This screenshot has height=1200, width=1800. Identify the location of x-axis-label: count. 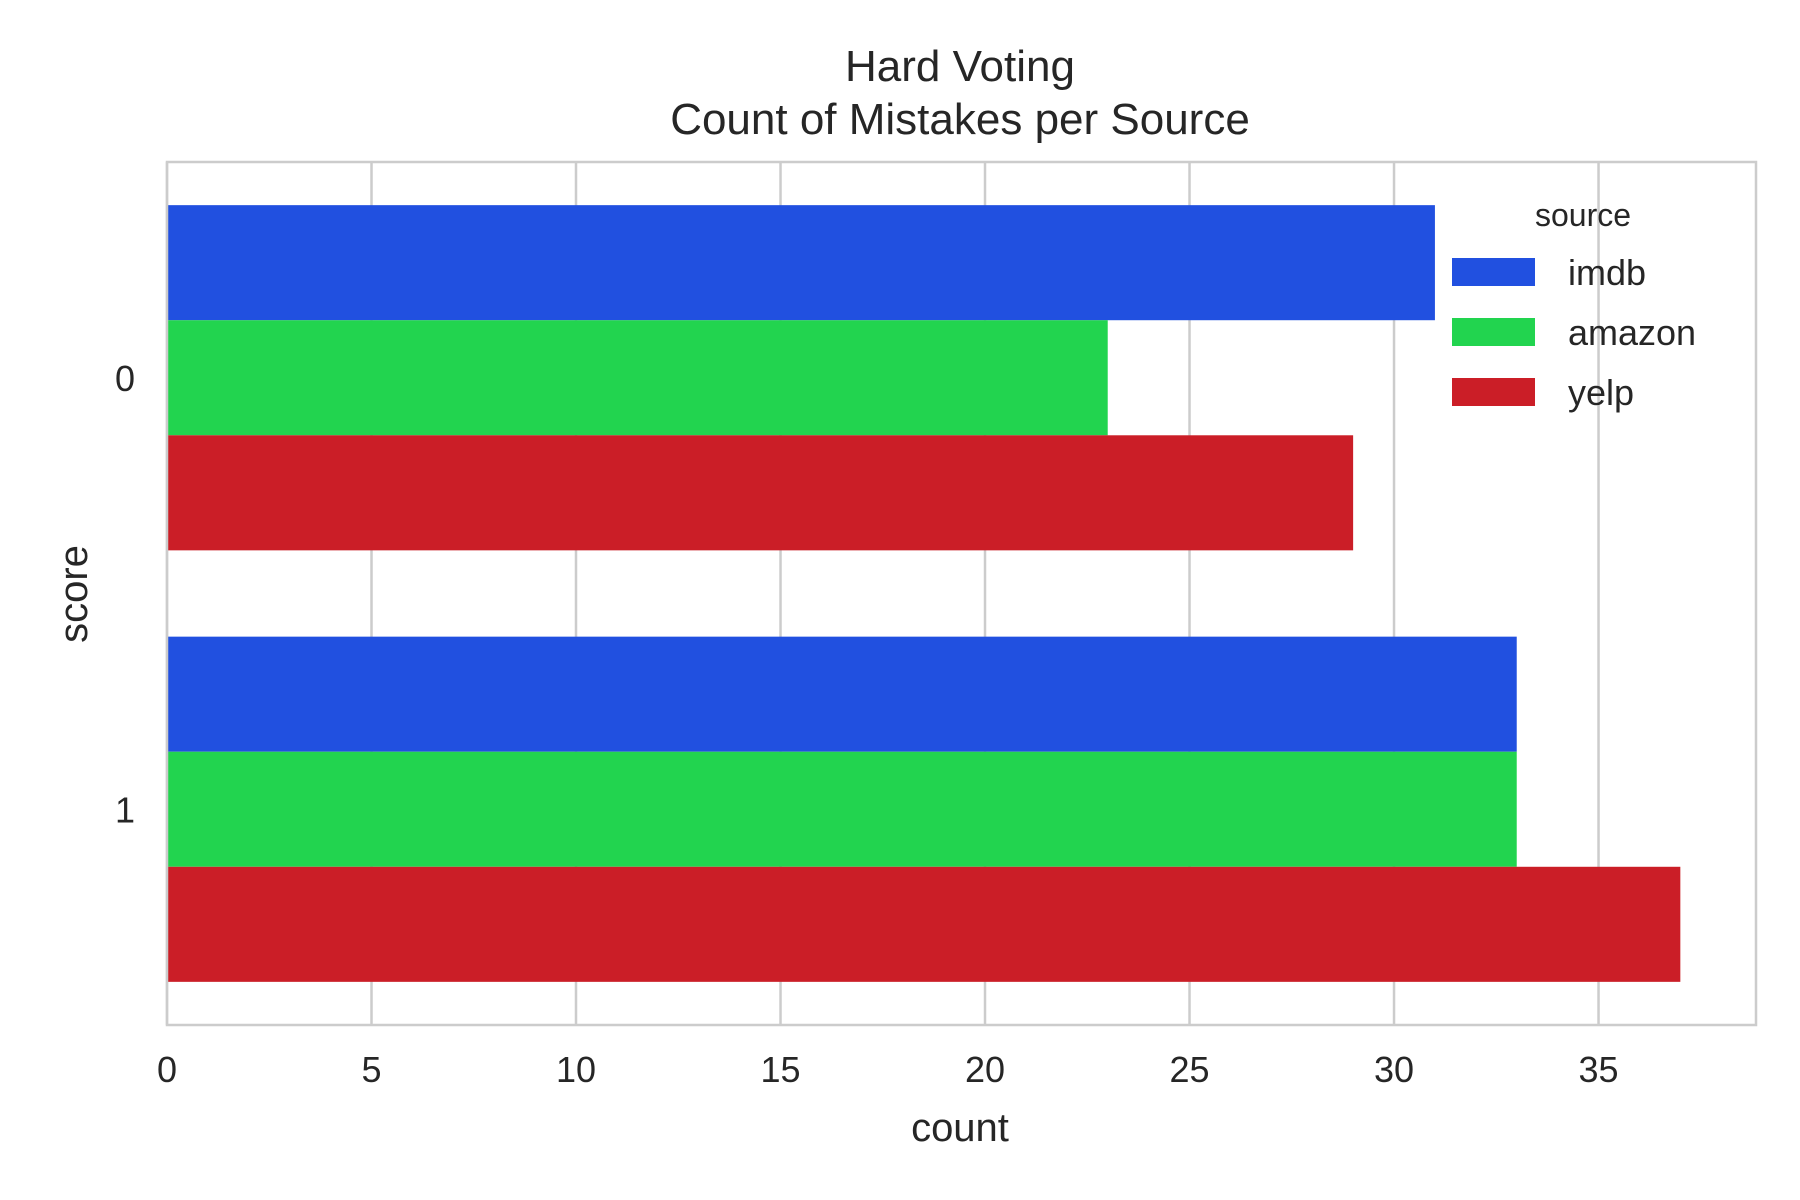
(960, 1128).